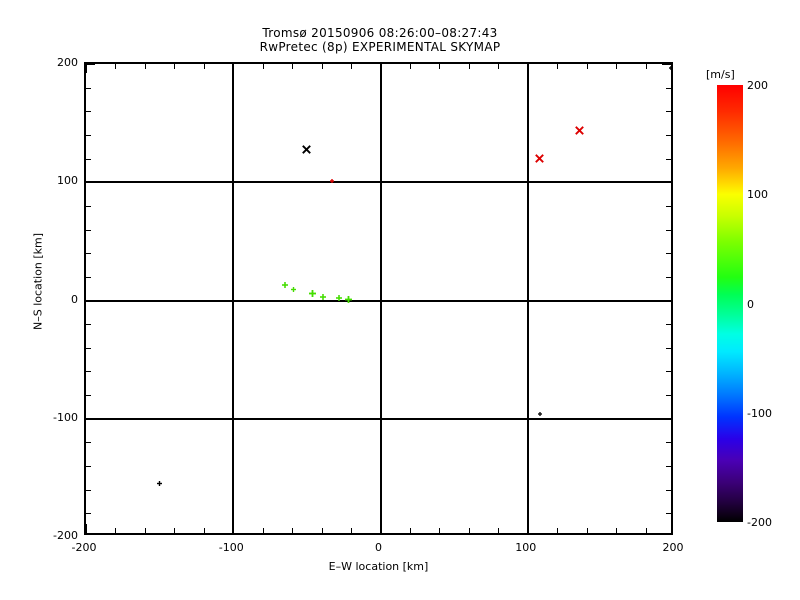  I want to click on chart-title-line-2: RwPretec (8p) EXPERIMENTAL SKYMAP, so click(380, 47).